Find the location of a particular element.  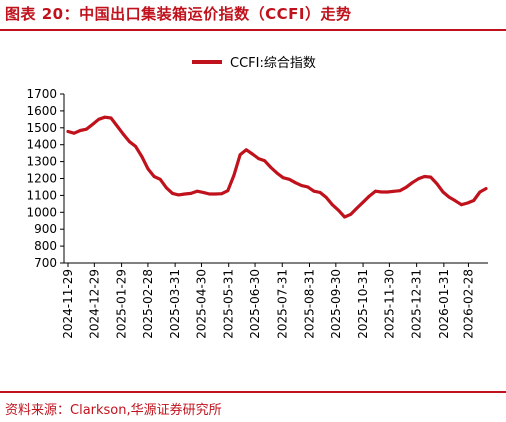

y-tick-label: 1100 is located at coordinates (41, 195).